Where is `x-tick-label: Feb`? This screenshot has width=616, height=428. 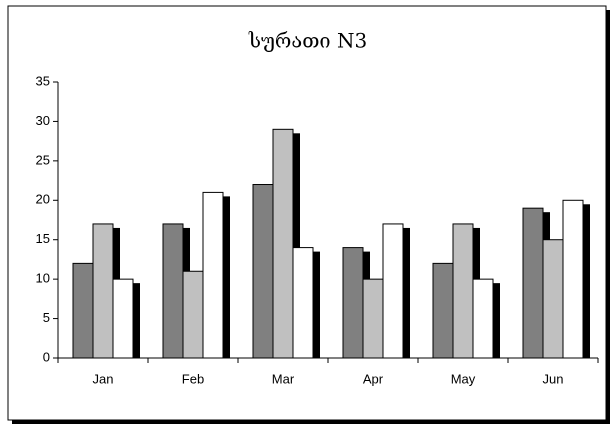 x-tick-label: Feb is located at coordinates (193, 378).